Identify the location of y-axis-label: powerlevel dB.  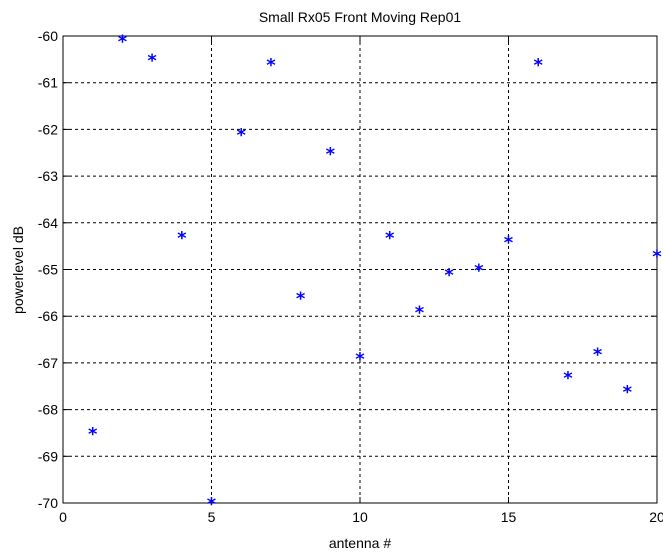
(18, 270).